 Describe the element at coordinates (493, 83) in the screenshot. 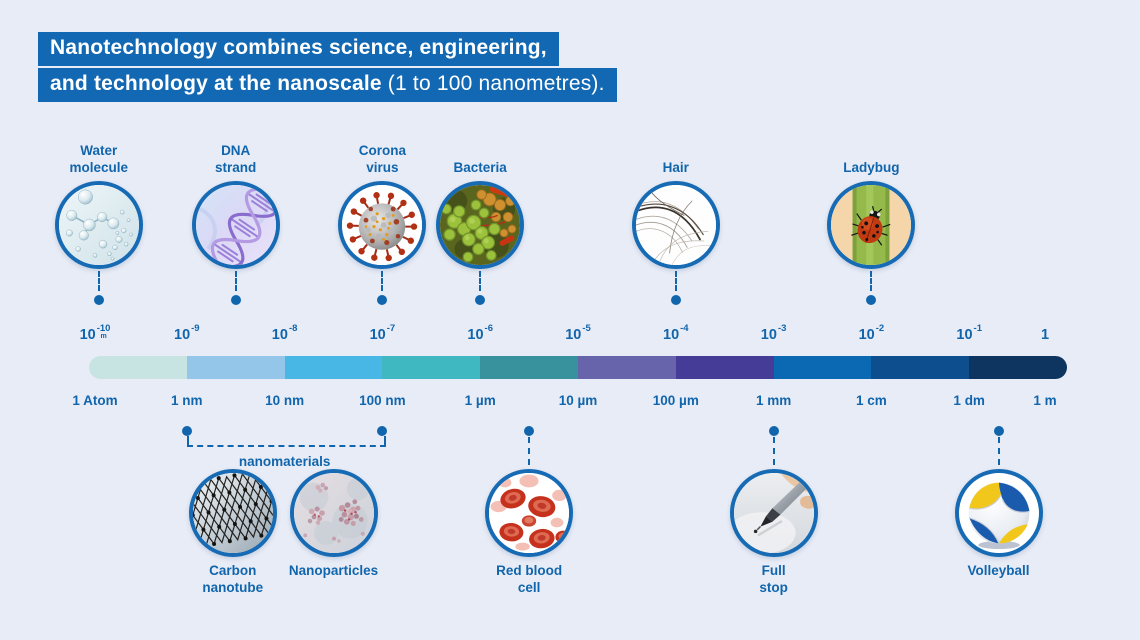

I see `title-text-2-regular: (1 to 100 nanometres).` at that location.